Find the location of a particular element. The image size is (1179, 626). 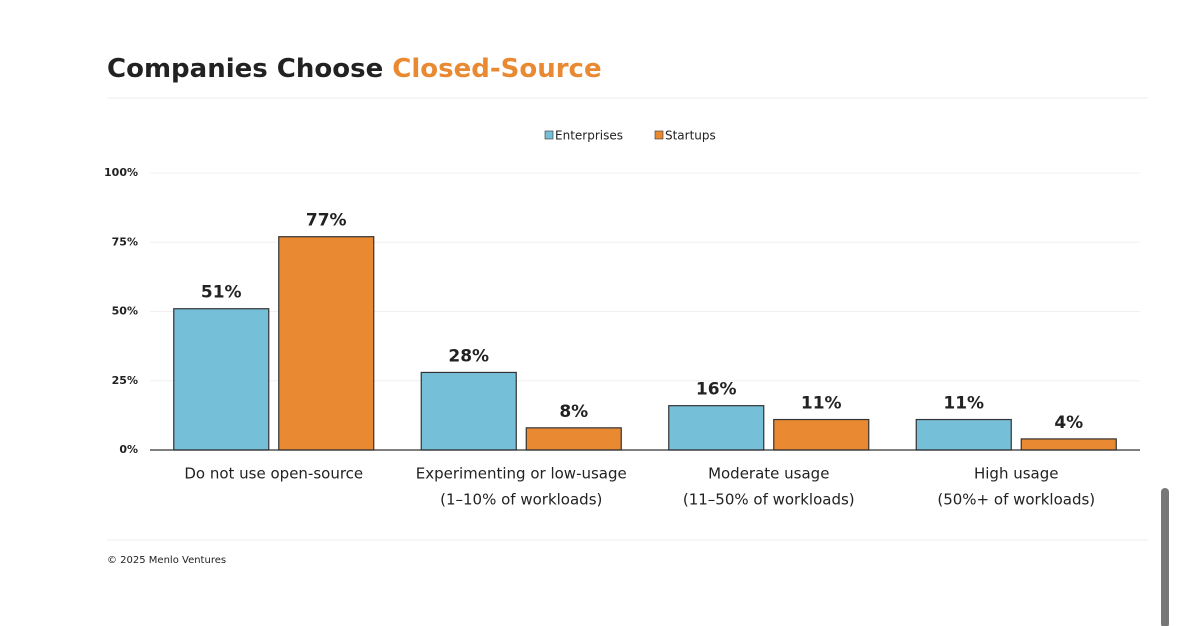

value-label: 77% is located at coordinates (326, 221).